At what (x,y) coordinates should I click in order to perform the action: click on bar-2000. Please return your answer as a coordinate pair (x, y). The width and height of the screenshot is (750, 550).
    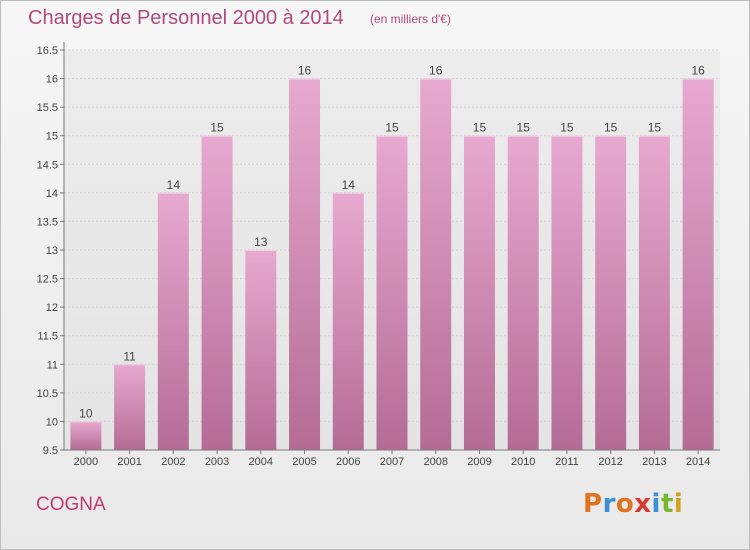
    Looking at the image, I should click on (86, 435).